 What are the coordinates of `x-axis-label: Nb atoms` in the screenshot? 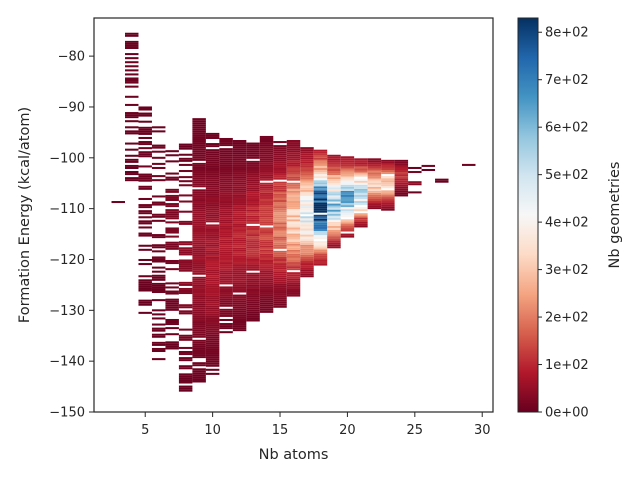 It's located at (294, 455).